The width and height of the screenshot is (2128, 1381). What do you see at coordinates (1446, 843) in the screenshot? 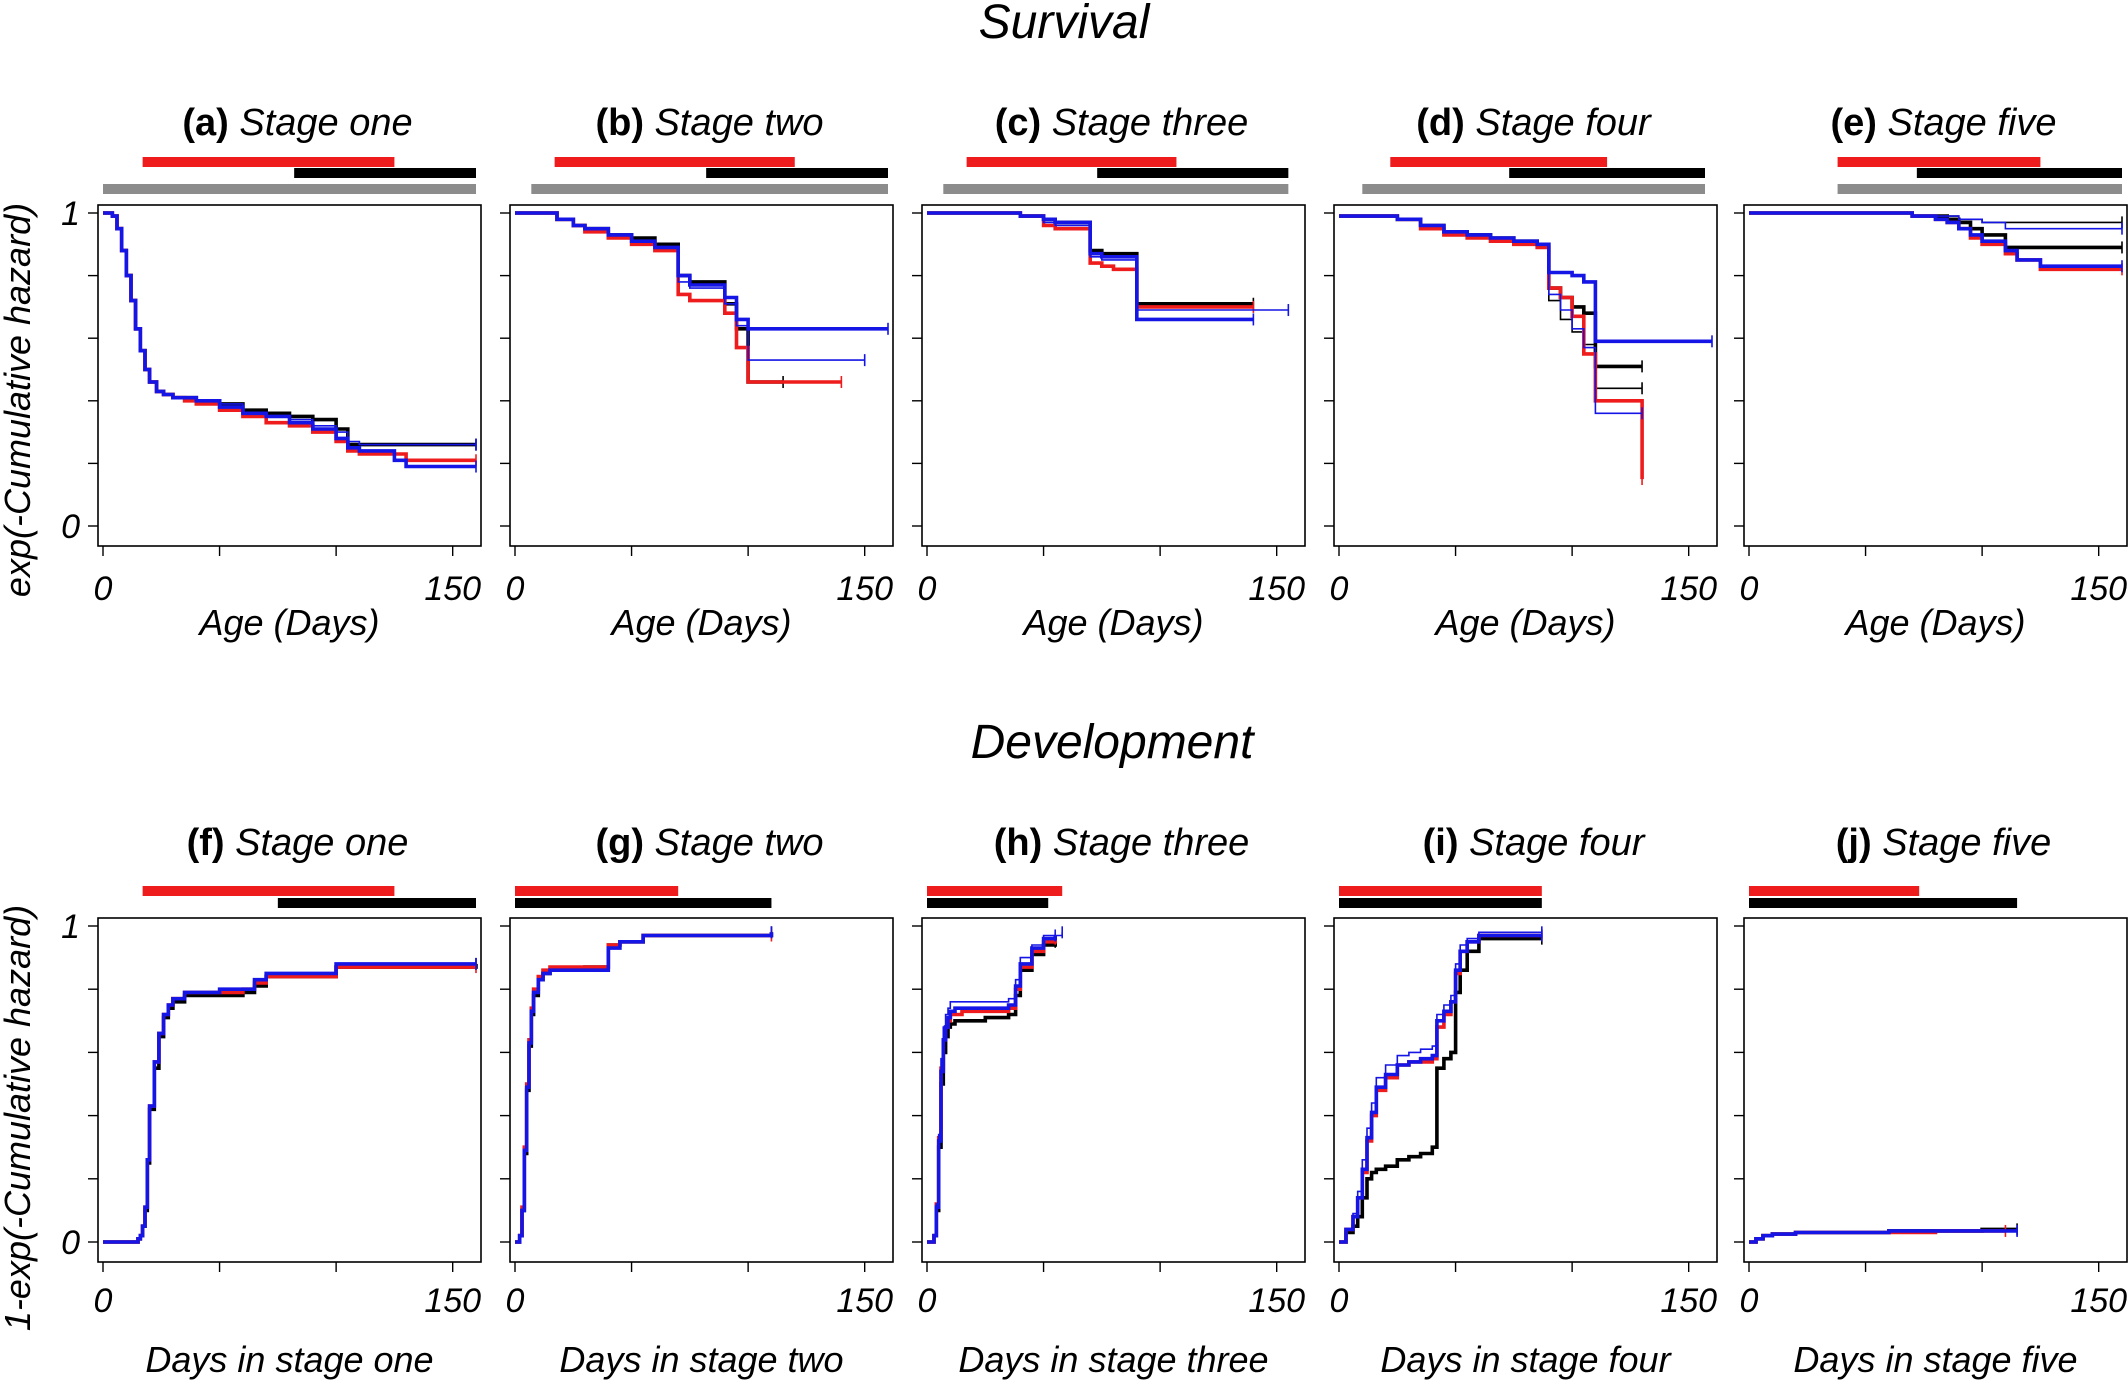
I see `panel-letter: (i)` at bounding box center [1446, 843].